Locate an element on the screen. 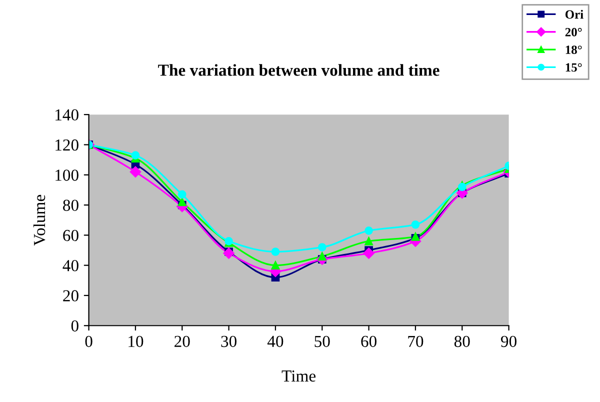 The width and height of the screenshot is (600, 402). y-tick-label: 60 is located at coordinates (70, 236).